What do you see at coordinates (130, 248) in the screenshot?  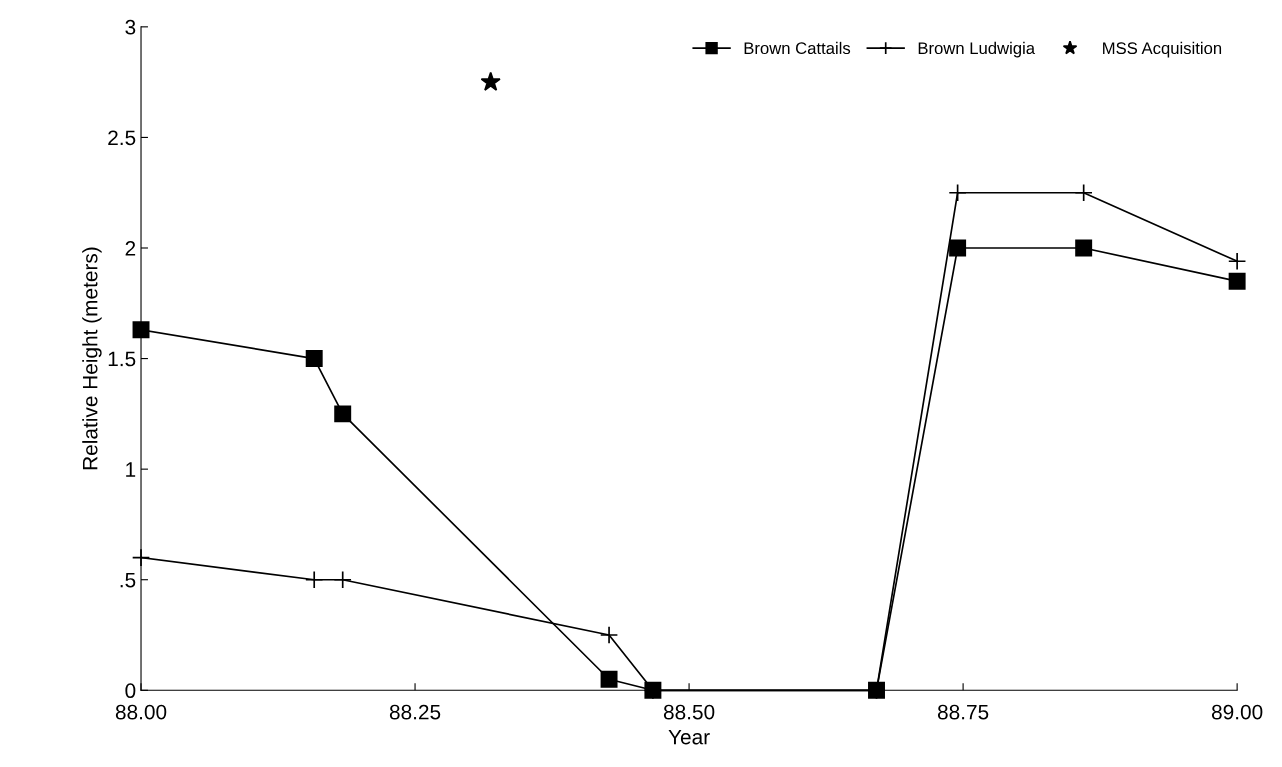 I see `y-tick-label: 2` at bounding box center [130, 248].